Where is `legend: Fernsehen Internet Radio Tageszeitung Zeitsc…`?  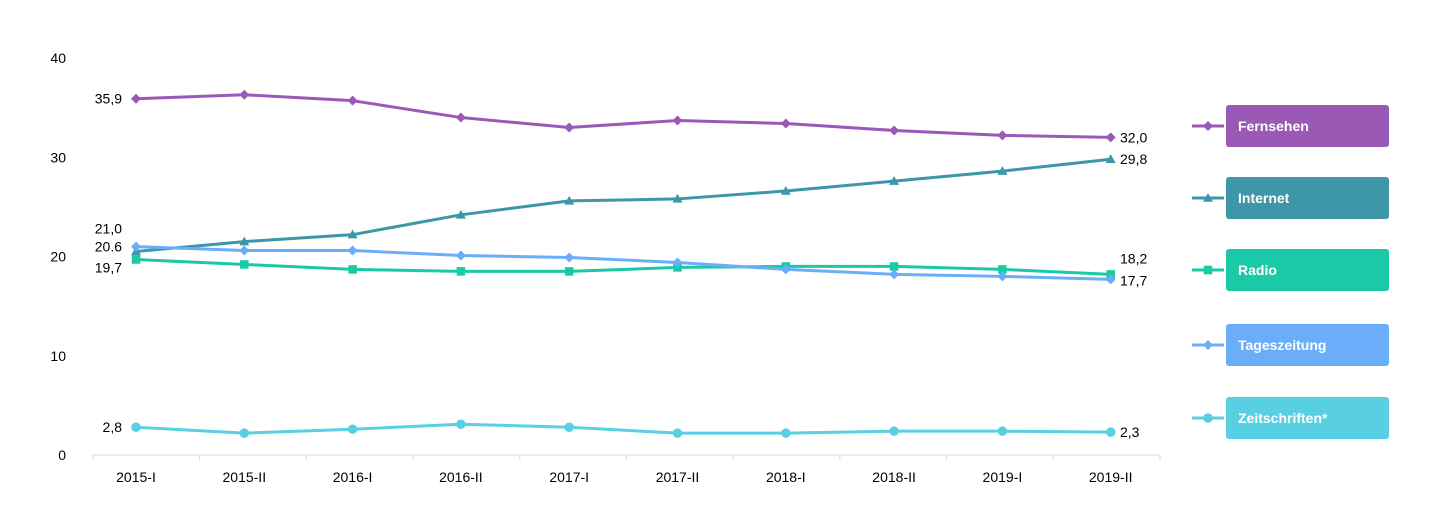 legend: Fernsehen Internet Radio Tageszeitung Zeitsc… is located at coordinates (1290, 272).